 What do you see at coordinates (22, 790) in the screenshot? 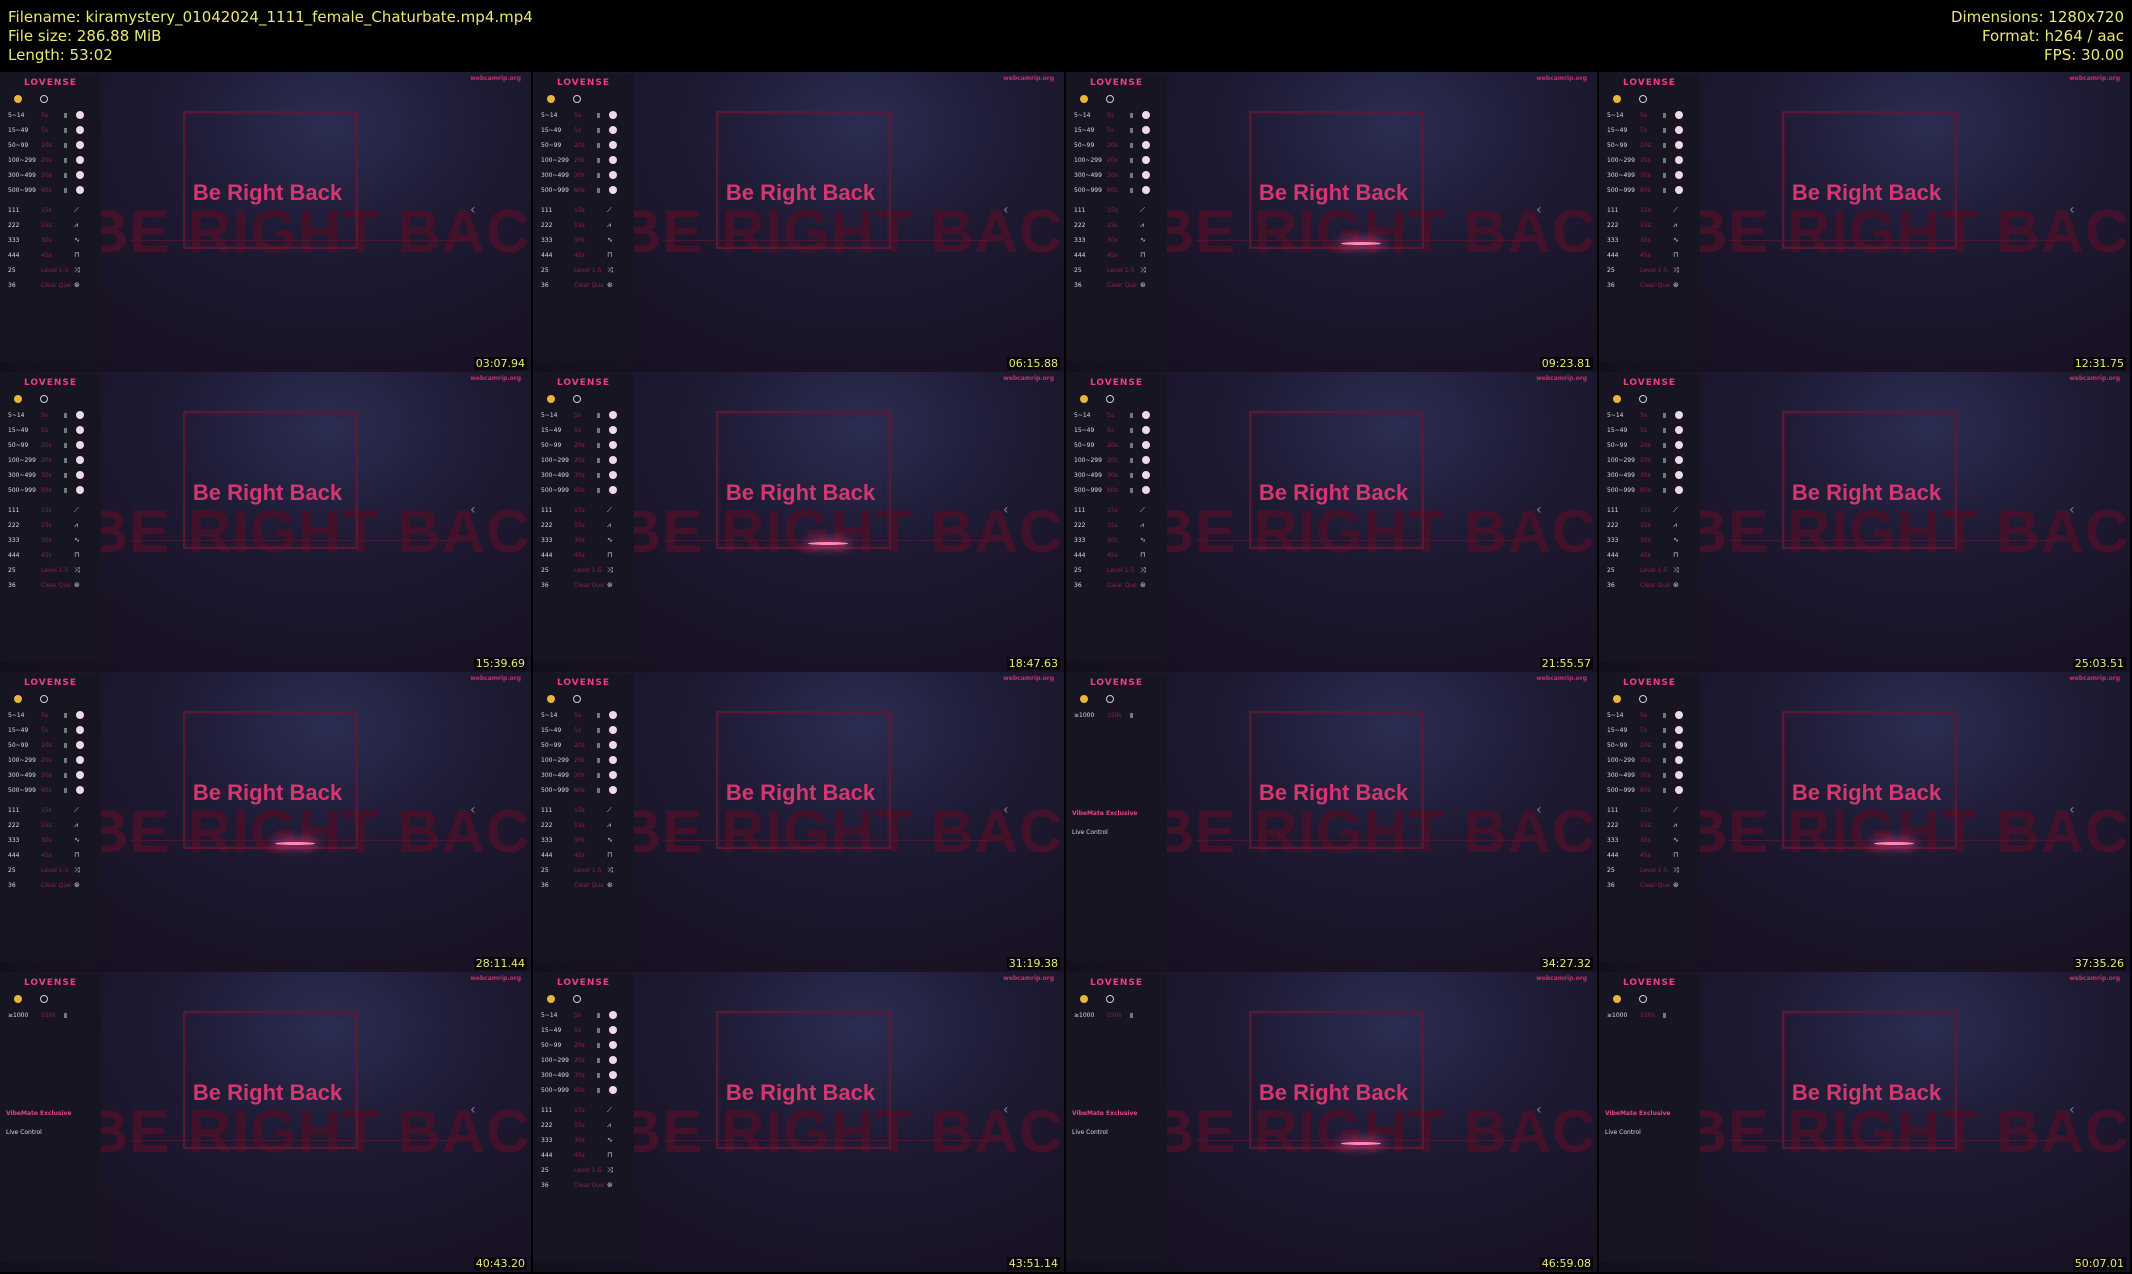
I see `tip-level: 500~999` at bounding box center [22, 790].